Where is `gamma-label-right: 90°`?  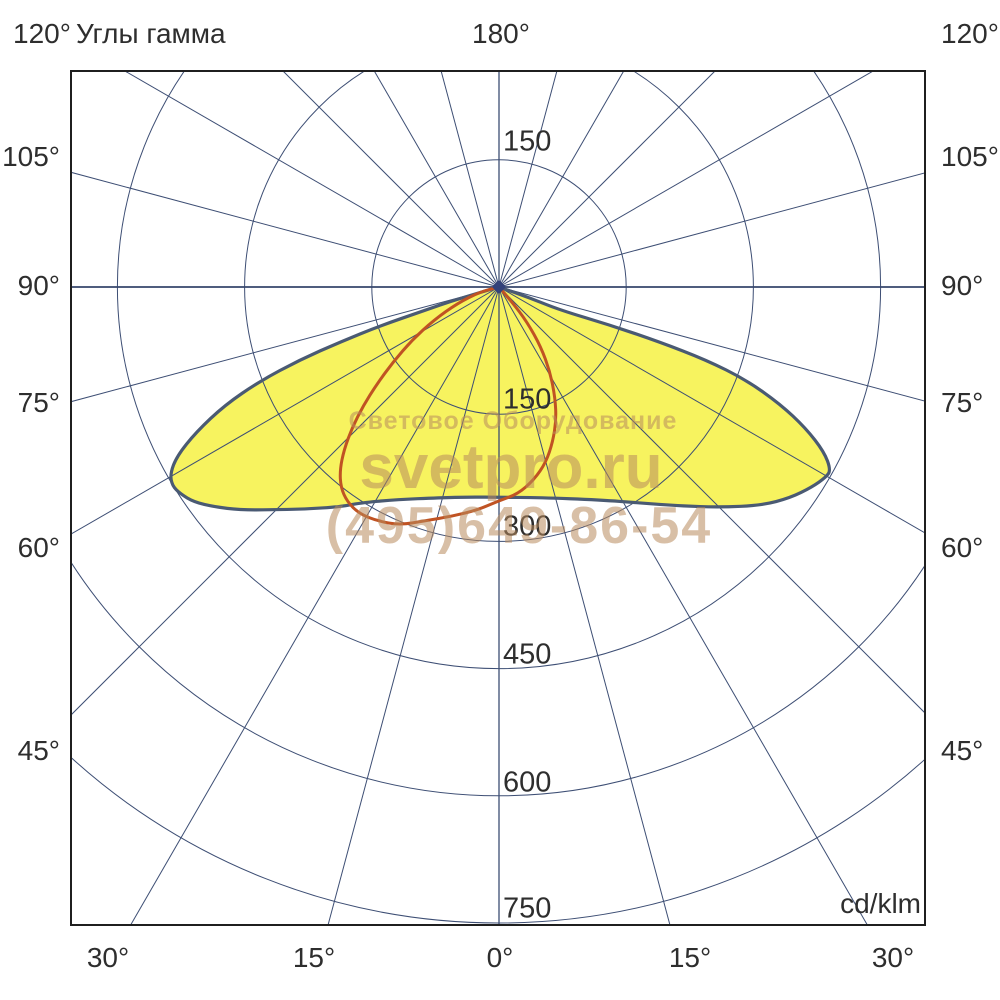 gamma-label-right: 90° is located at coordinates (962, 285).